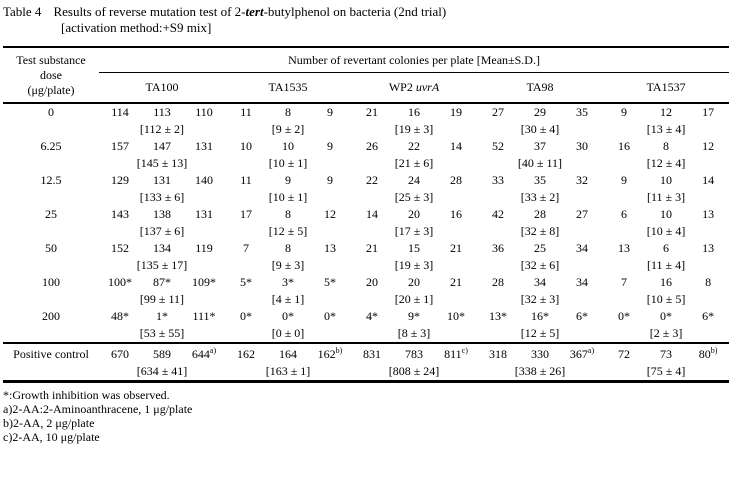 The image size is (732, 477). I want to click on header-row-2: TA100 TA1535 WP2 uvrA TA98 TA1537, so click(366, 88).